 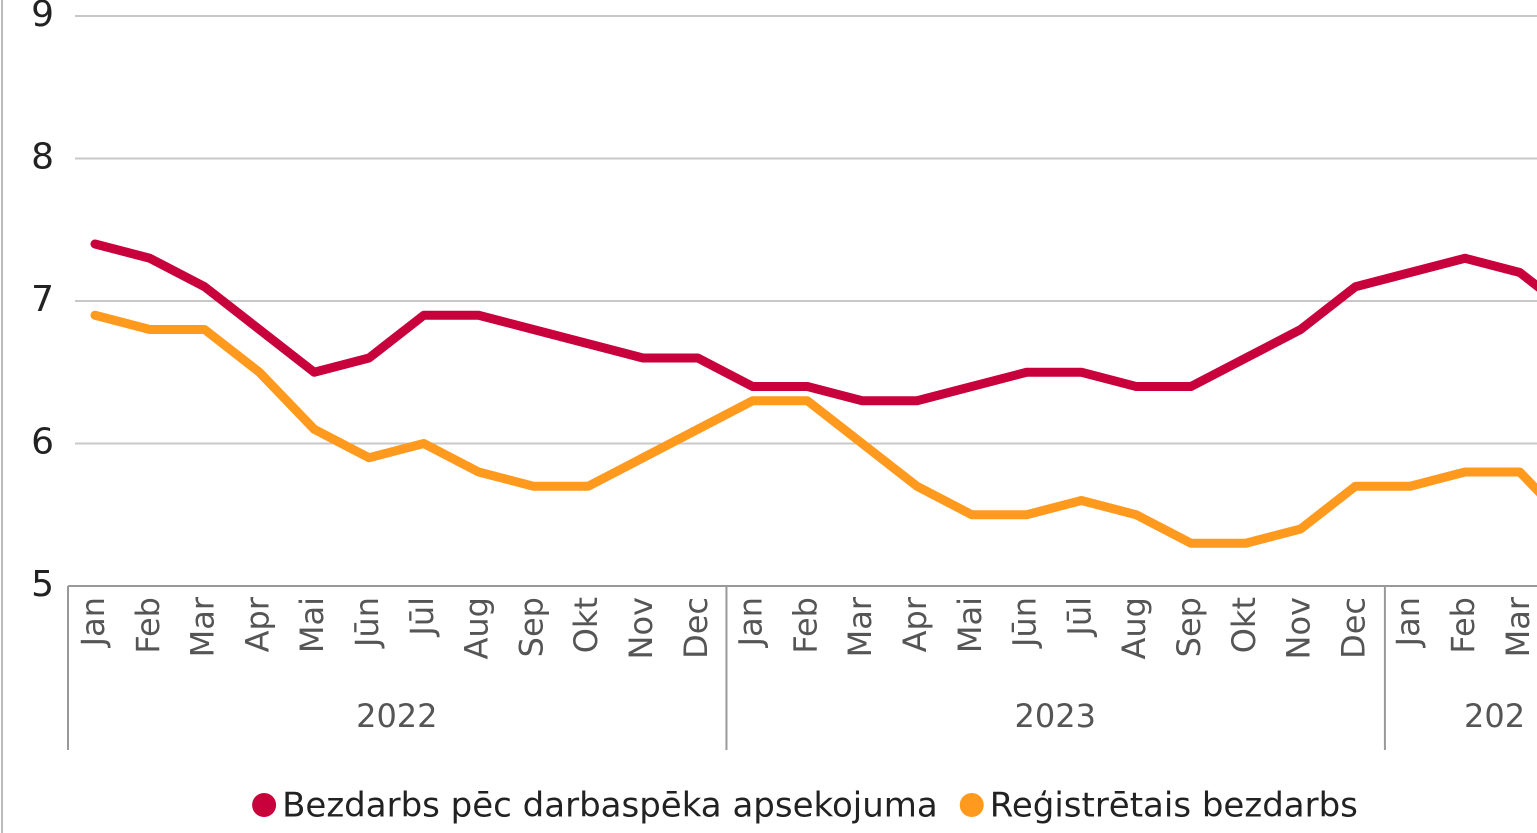 I want to click on legend-label: Reģistrētais bezdarbs, so click(x=1174, y=806).